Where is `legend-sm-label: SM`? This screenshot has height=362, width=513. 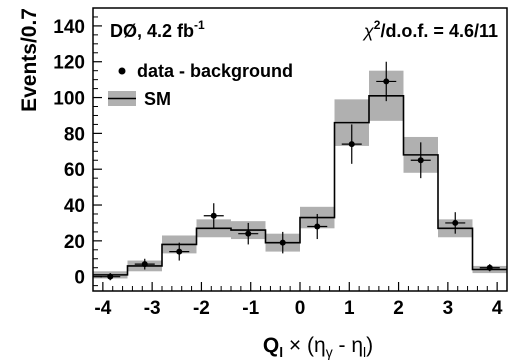 legend-sm-label: SM is located at coordinates (157, 99).